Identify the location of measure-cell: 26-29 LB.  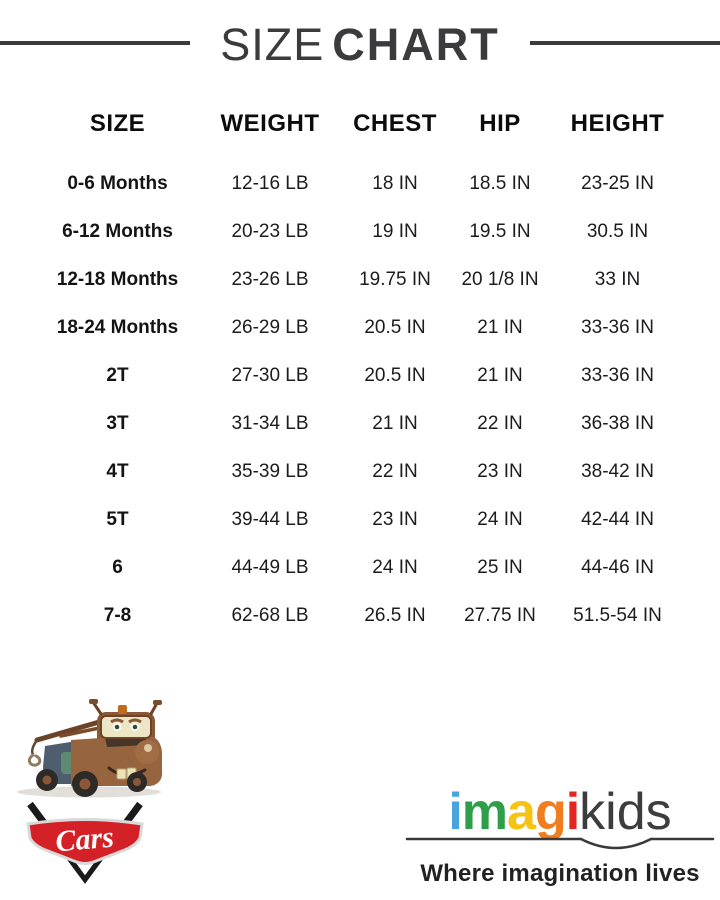
(270, 327).